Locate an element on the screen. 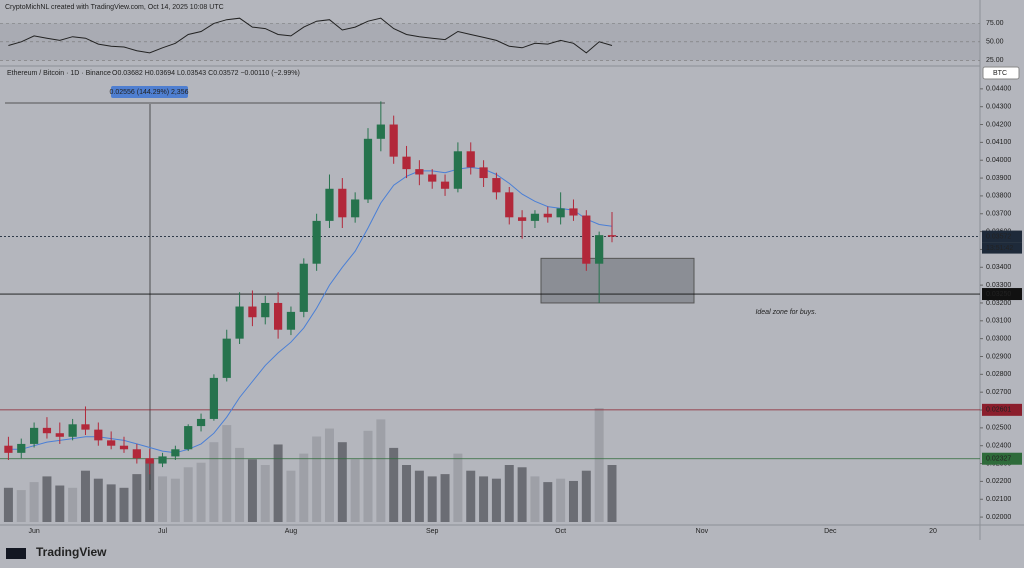 This screenshot has width=1024, height=568. measure-label: 0.02556 (144.29%) 2,356 is located at coordinates (148, 92).